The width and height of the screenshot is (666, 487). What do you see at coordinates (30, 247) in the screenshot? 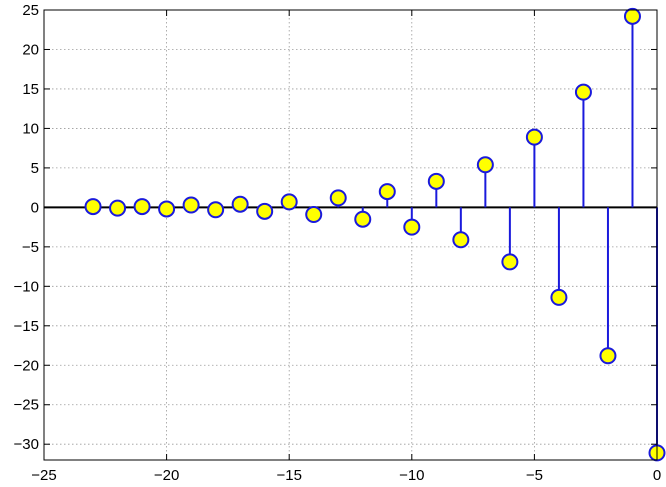
I see `y-tick-label: −5` at bounding box center [30, 247].